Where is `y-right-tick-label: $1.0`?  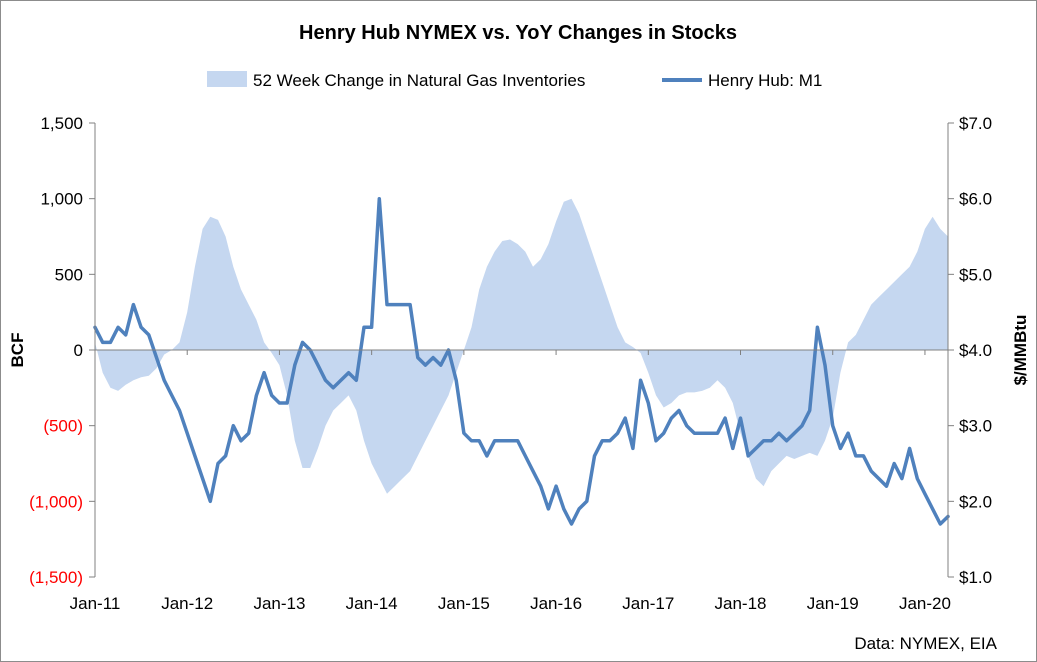
y-right-tick-label: $1.0 is located at coordinates (975, 577).